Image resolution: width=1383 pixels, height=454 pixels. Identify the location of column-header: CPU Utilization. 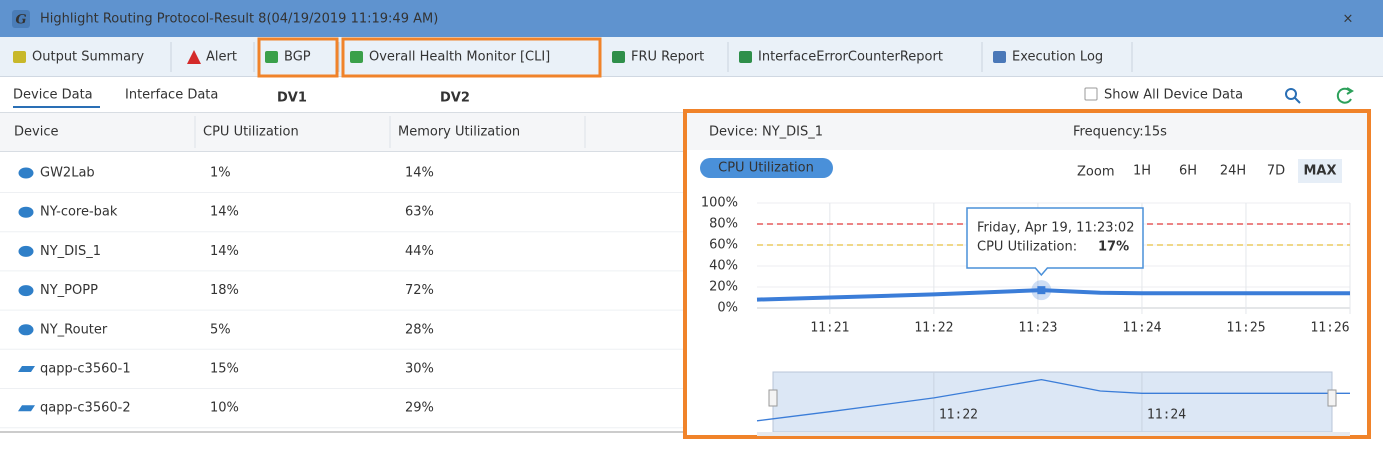
(251, 132).